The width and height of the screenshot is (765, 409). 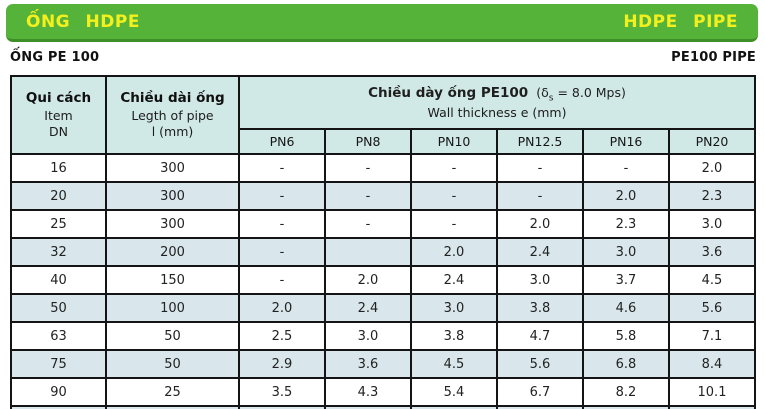 What do you see at coordinates (454, 407) in the screenshot?
I see `thickness-cell-pn10` at bounding box center [454, 407].